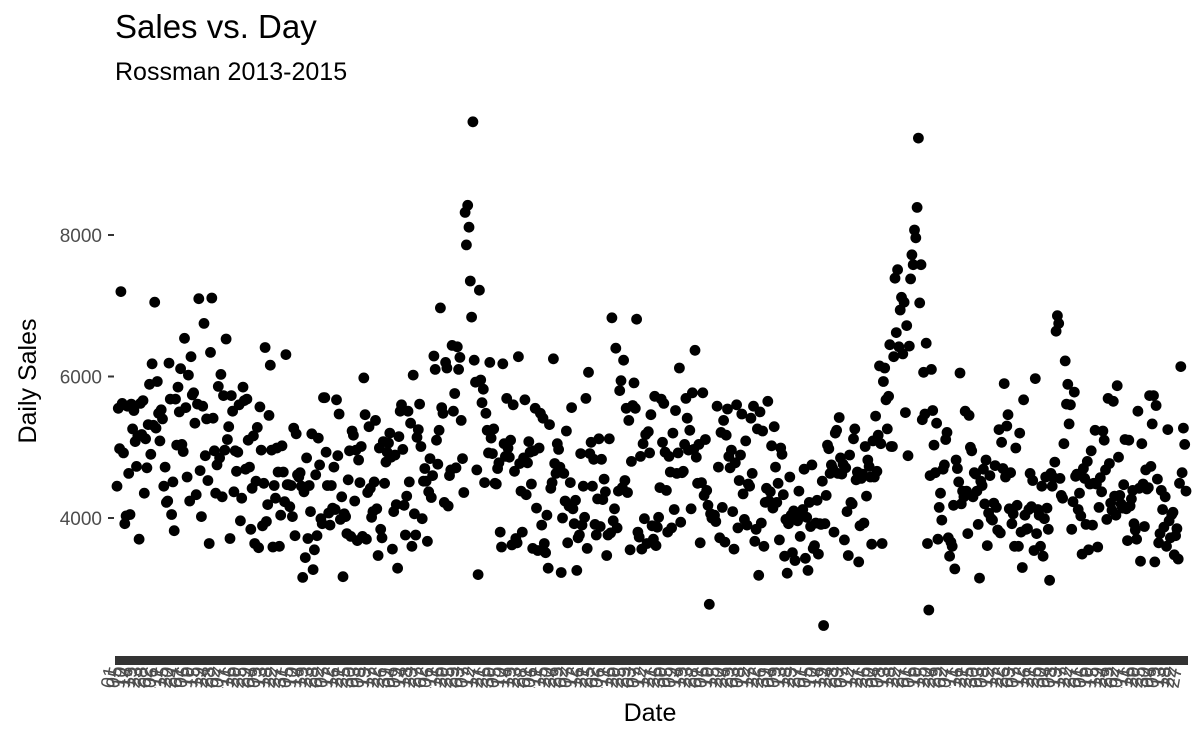 Image resolution: width=1202 pixels, height=742 pixels. What do you see at coordinates (216, 26) in the screenshot?
I see `chart-title: Sales vs. Day` at bounding box center [216, 26].